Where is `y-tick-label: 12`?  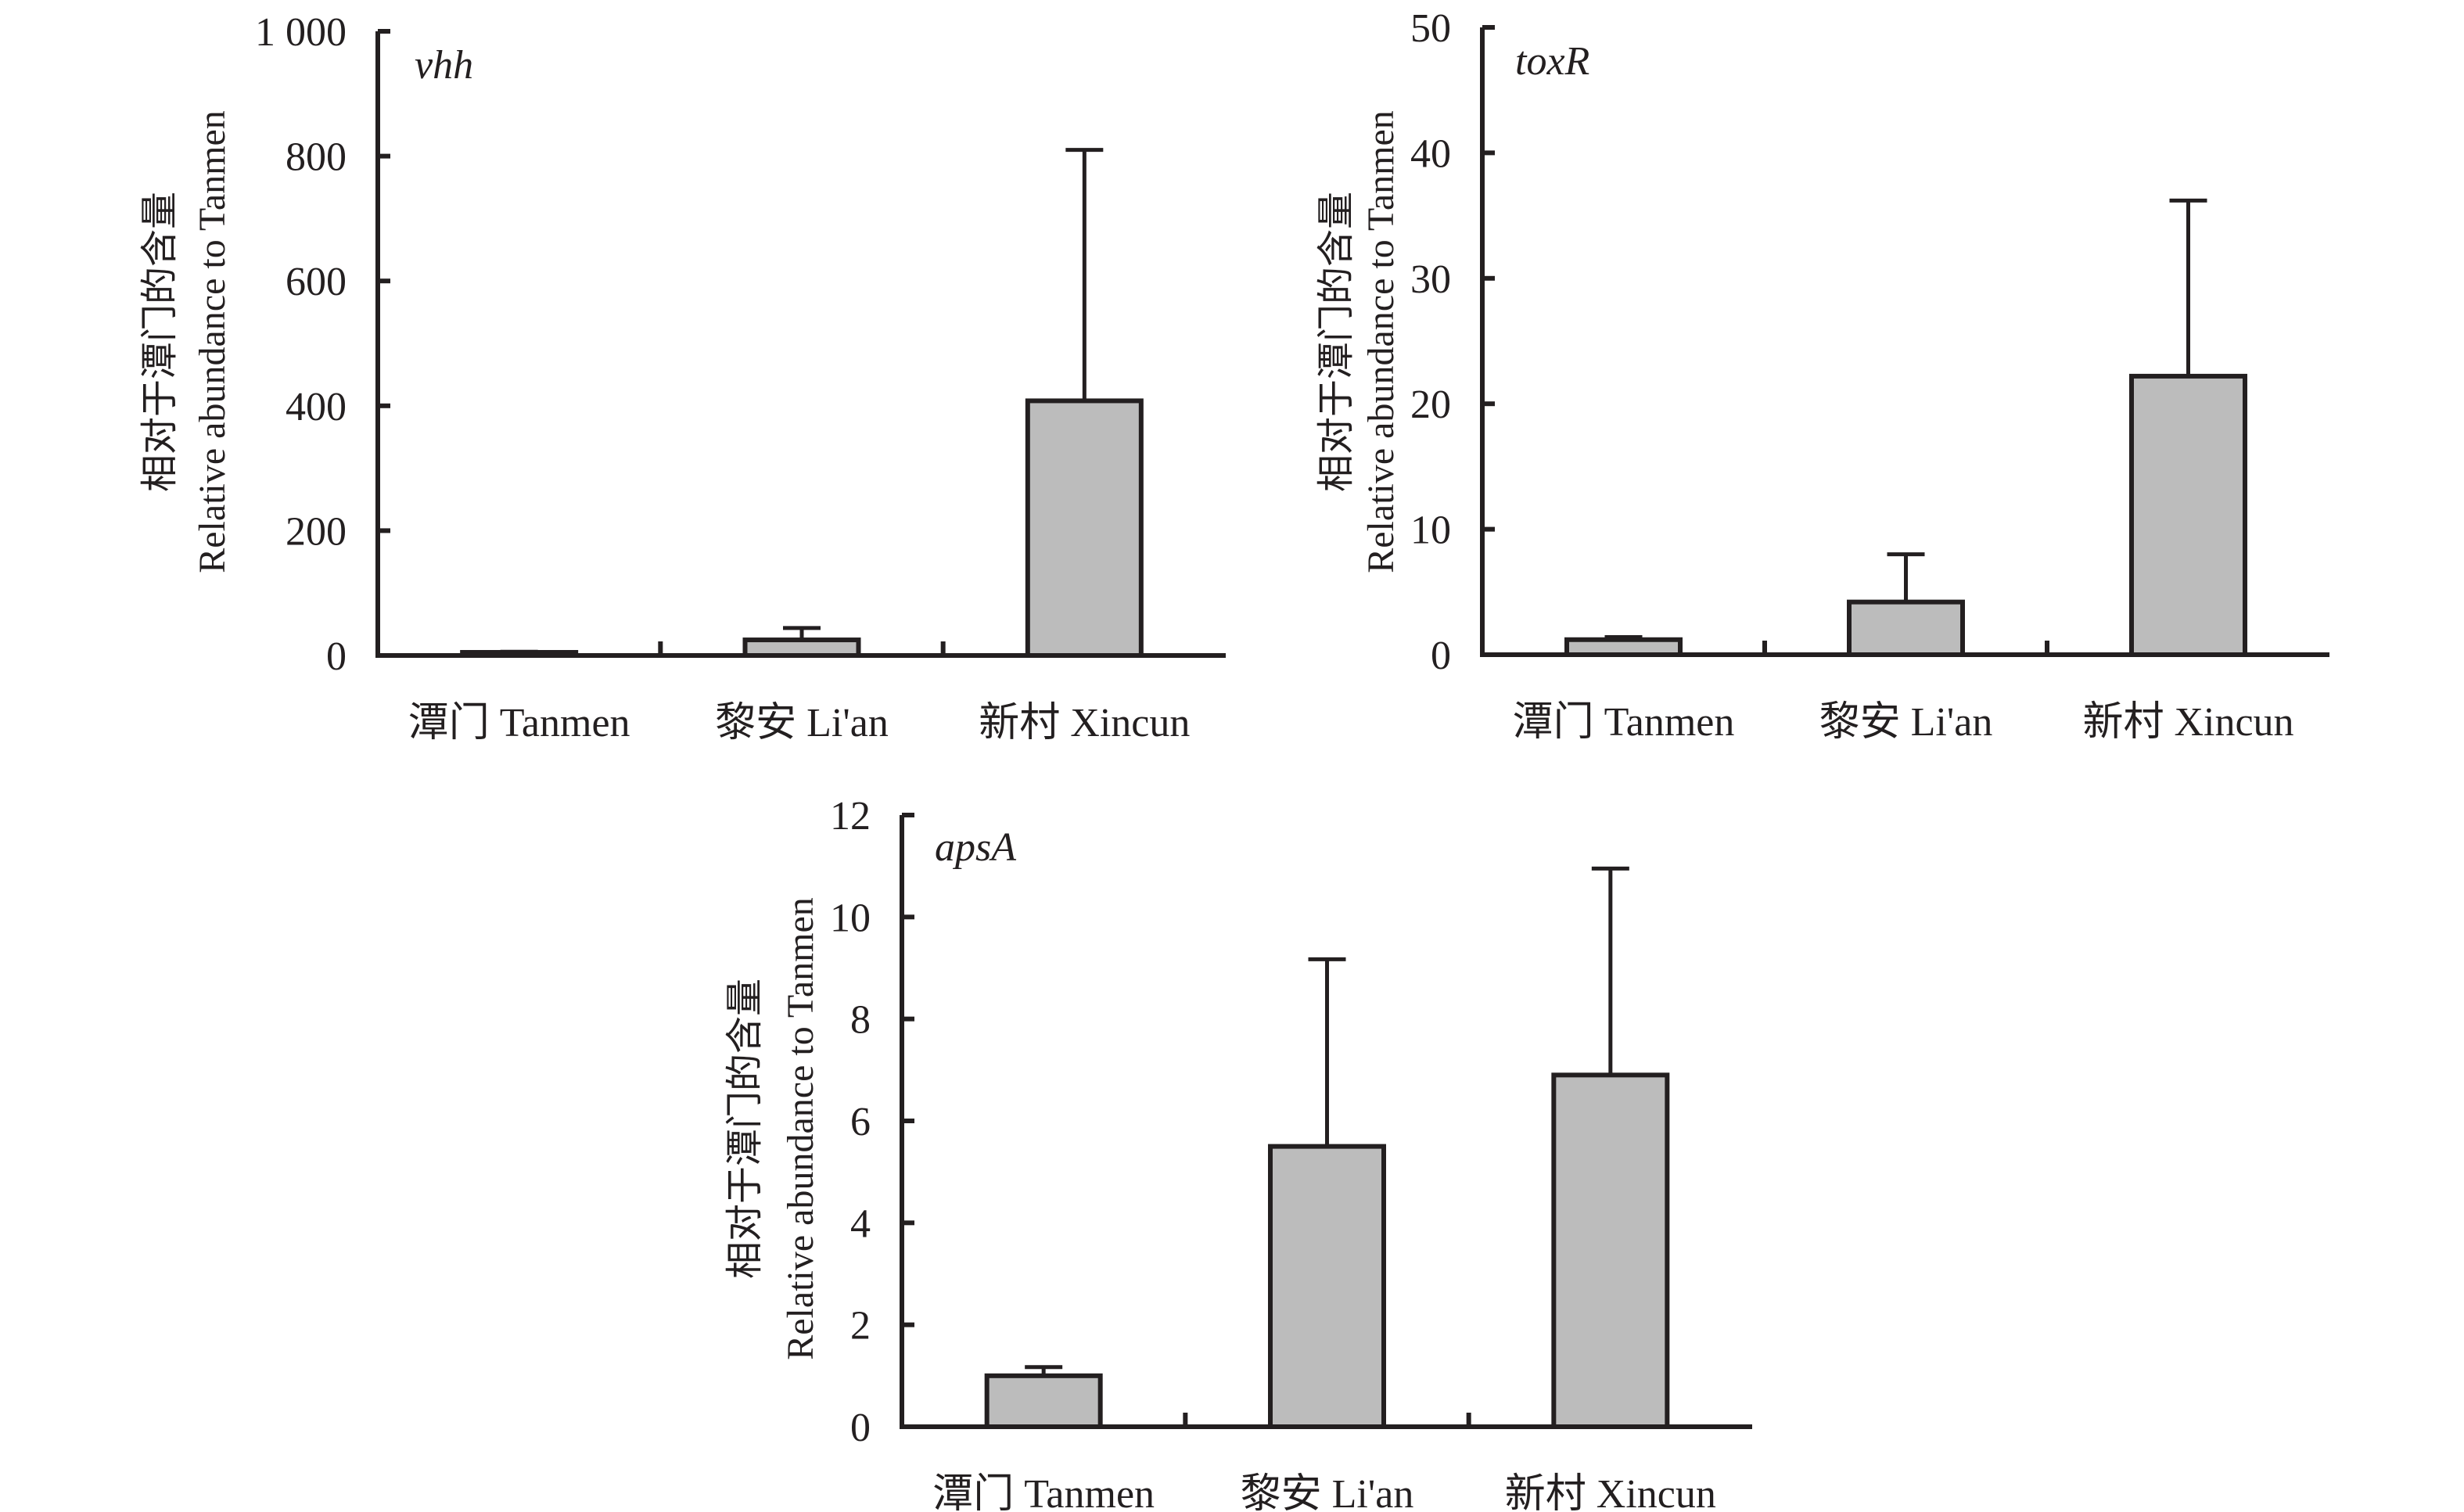 y-tick-label: 12 is located at coordinates (850, 816).